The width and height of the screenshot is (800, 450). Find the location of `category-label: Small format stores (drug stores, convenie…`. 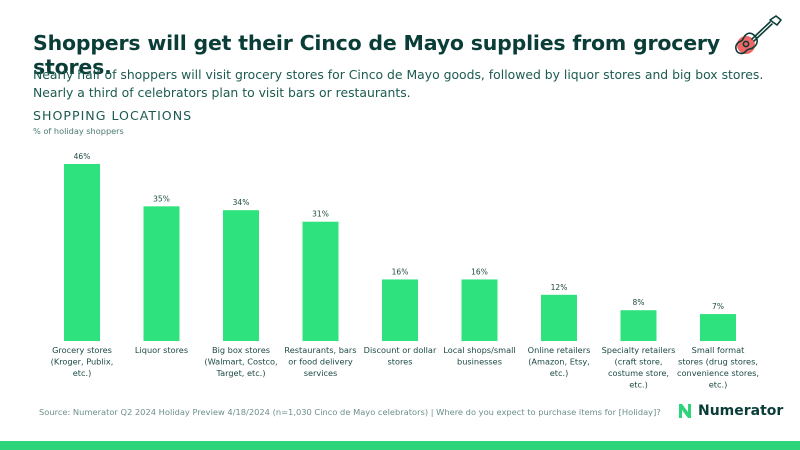

category-label: Small format stores (drug stores, convenie… is located at coordinates (718, 367).